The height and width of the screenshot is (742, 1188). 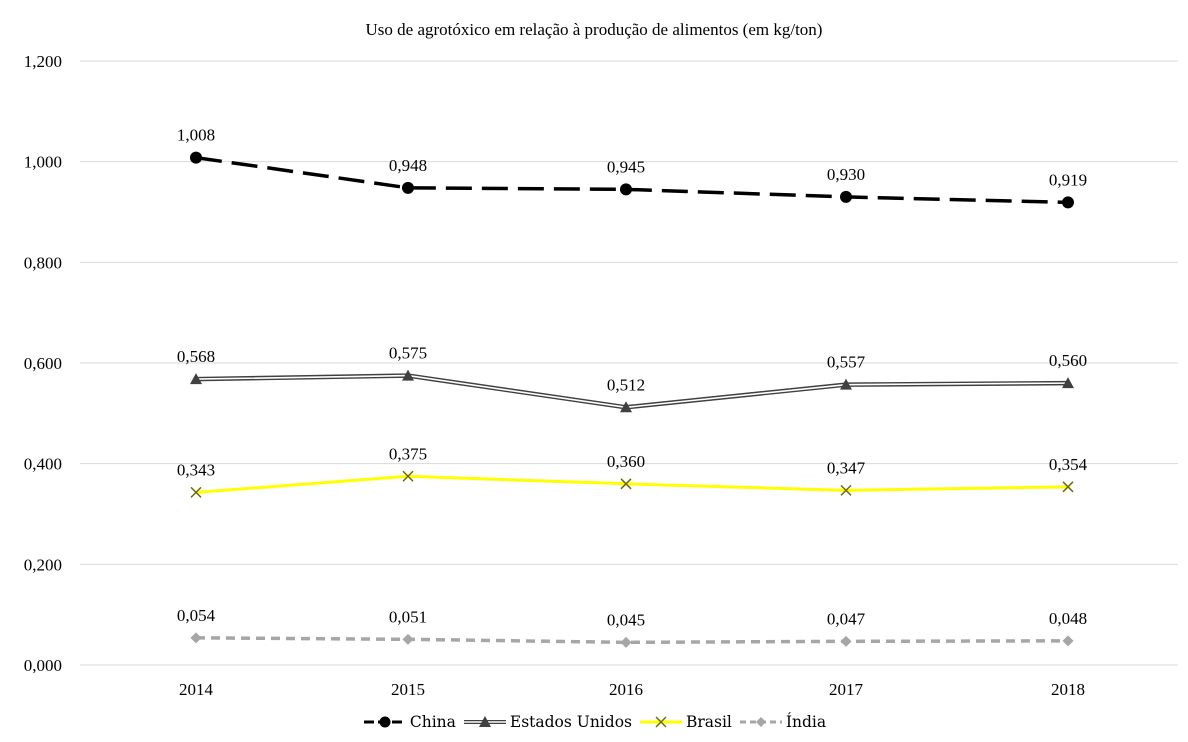 What do you see at coordinates (484, 721) in the screenshot?
I see `legend-marker-estados-unidos` at bounding box center [484, 721].